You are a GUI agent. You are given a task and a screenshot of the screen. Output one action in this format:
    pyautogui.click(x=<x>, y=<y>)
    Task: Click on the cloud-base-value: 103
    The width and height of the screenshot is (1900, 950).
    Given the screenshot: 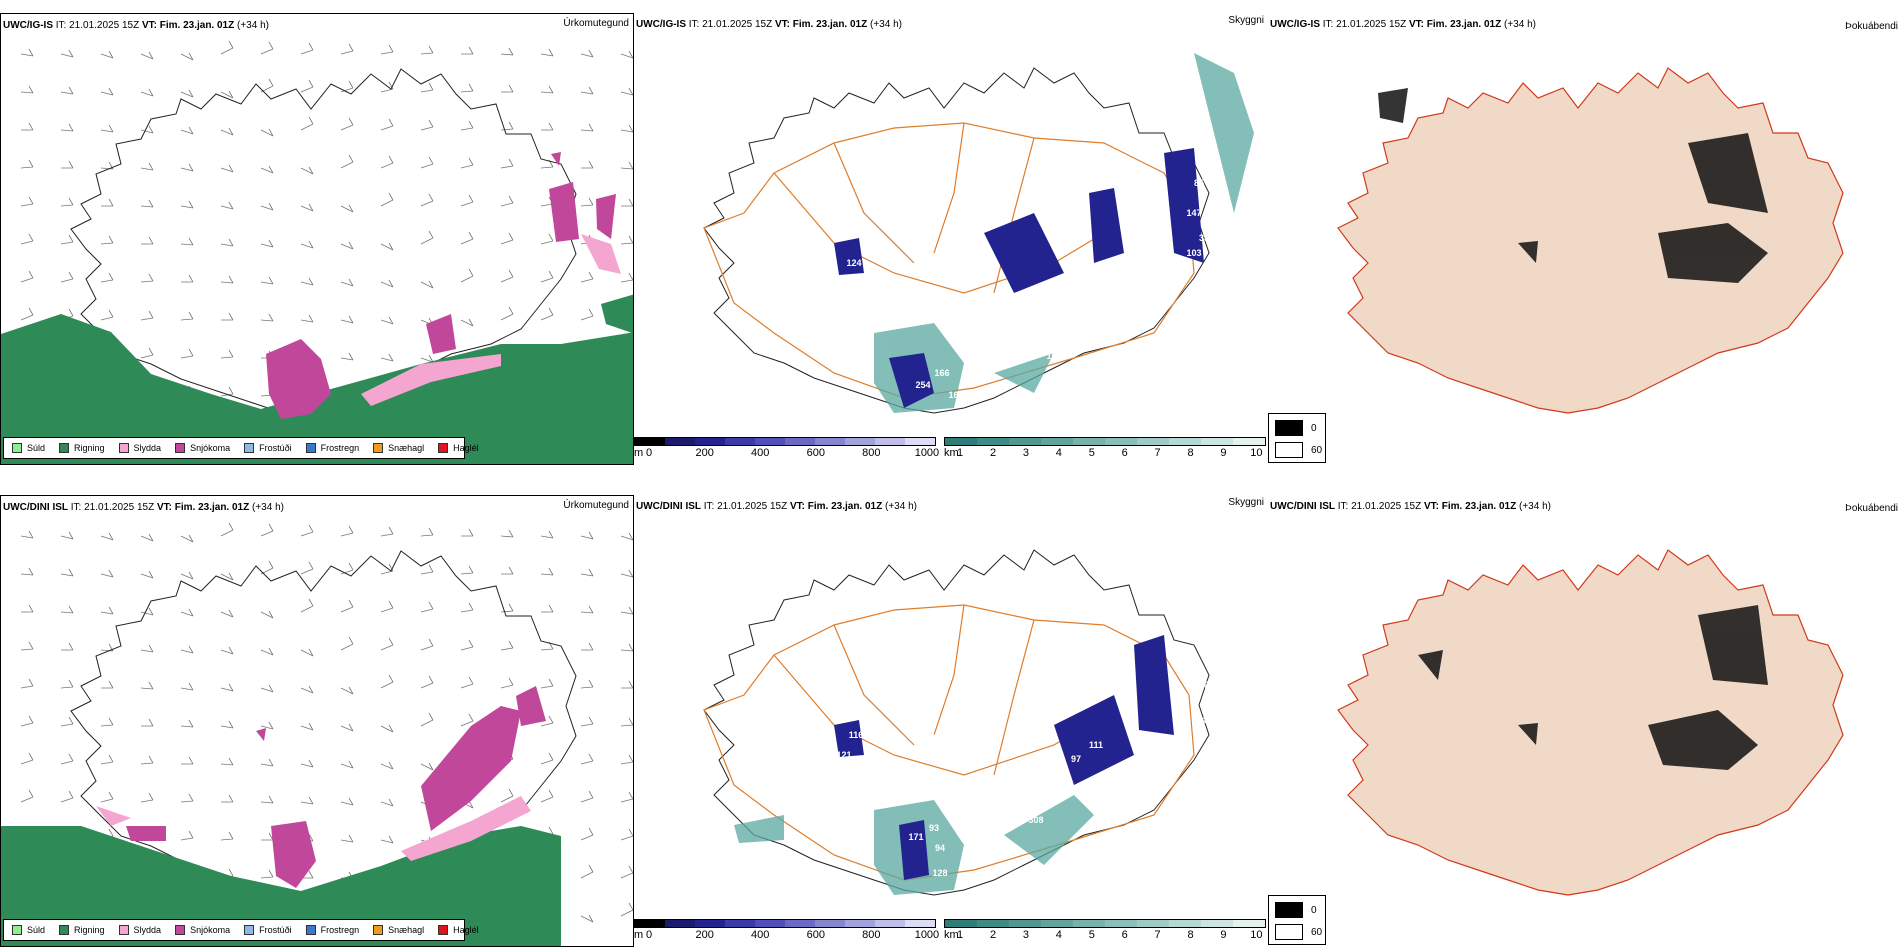 What is the action you would take?
    pyautogui.click(x=1194, y=253)
    